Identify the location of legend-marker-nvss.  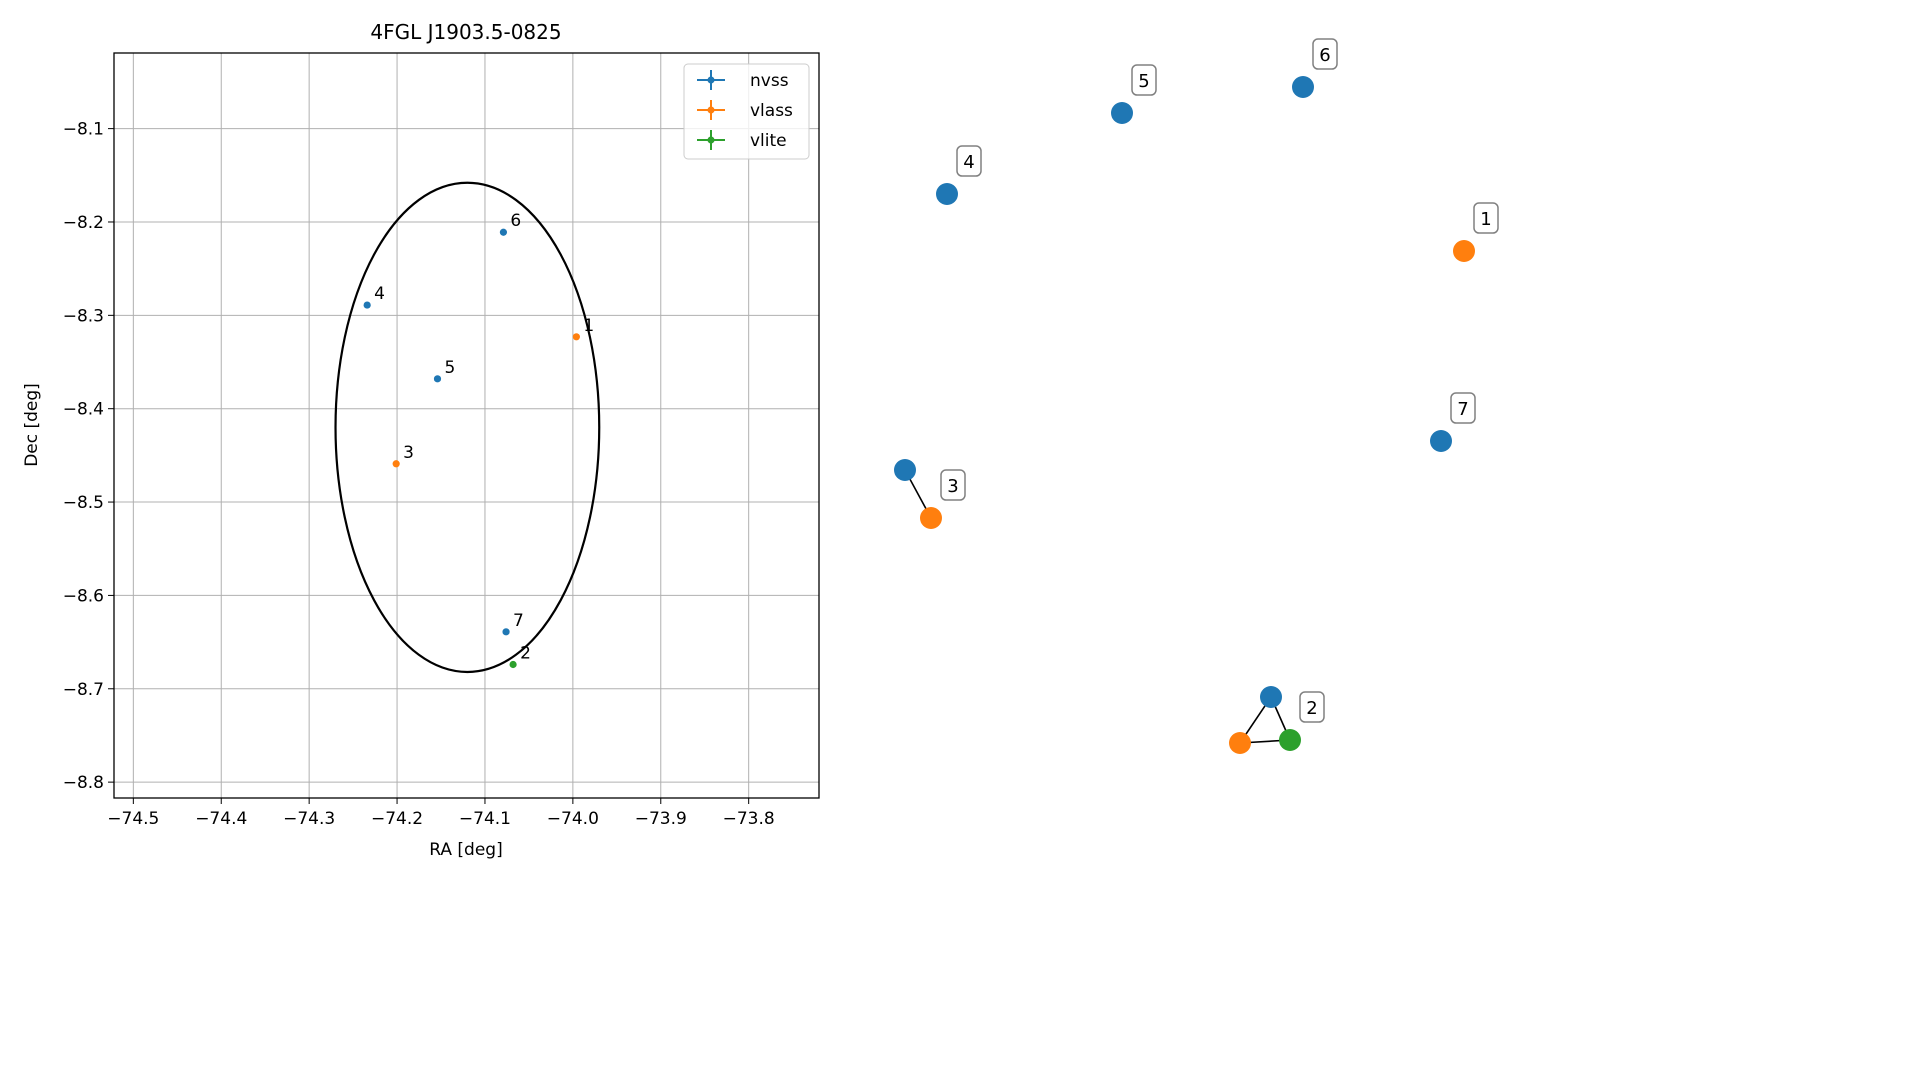
(711, 80).